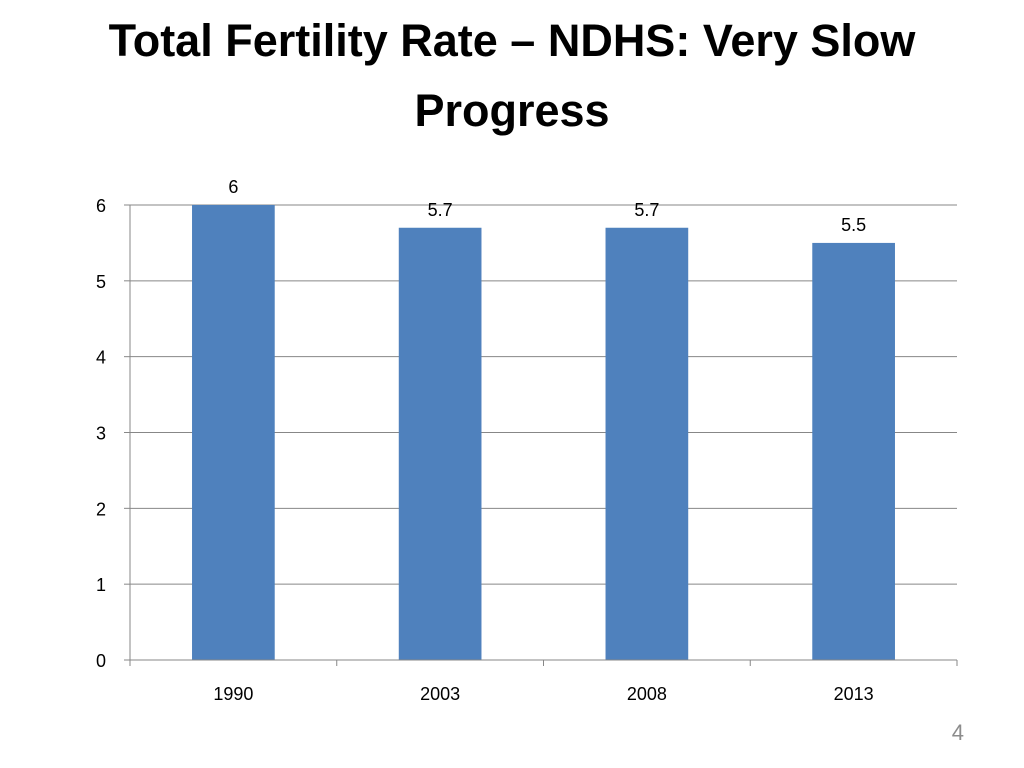 The image size is (1024, 768). Describe the element at coordinates (101, 358) in the screenshot. I see `y-tick-label: 4` at that location.